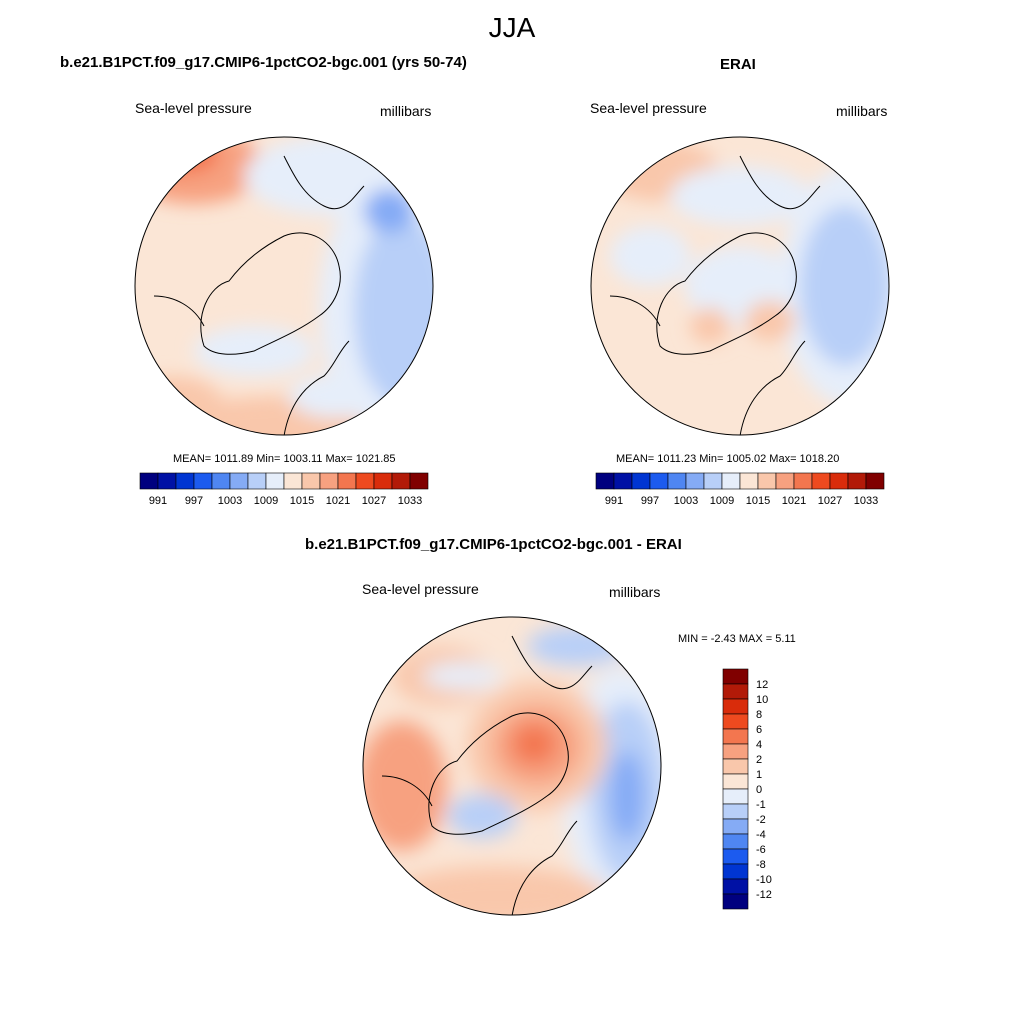 This screenshot has height=1024, width=1024. Describe the element at coordinates (512, 27) in the screenshot. I see `figure-title: JJA` at that location.